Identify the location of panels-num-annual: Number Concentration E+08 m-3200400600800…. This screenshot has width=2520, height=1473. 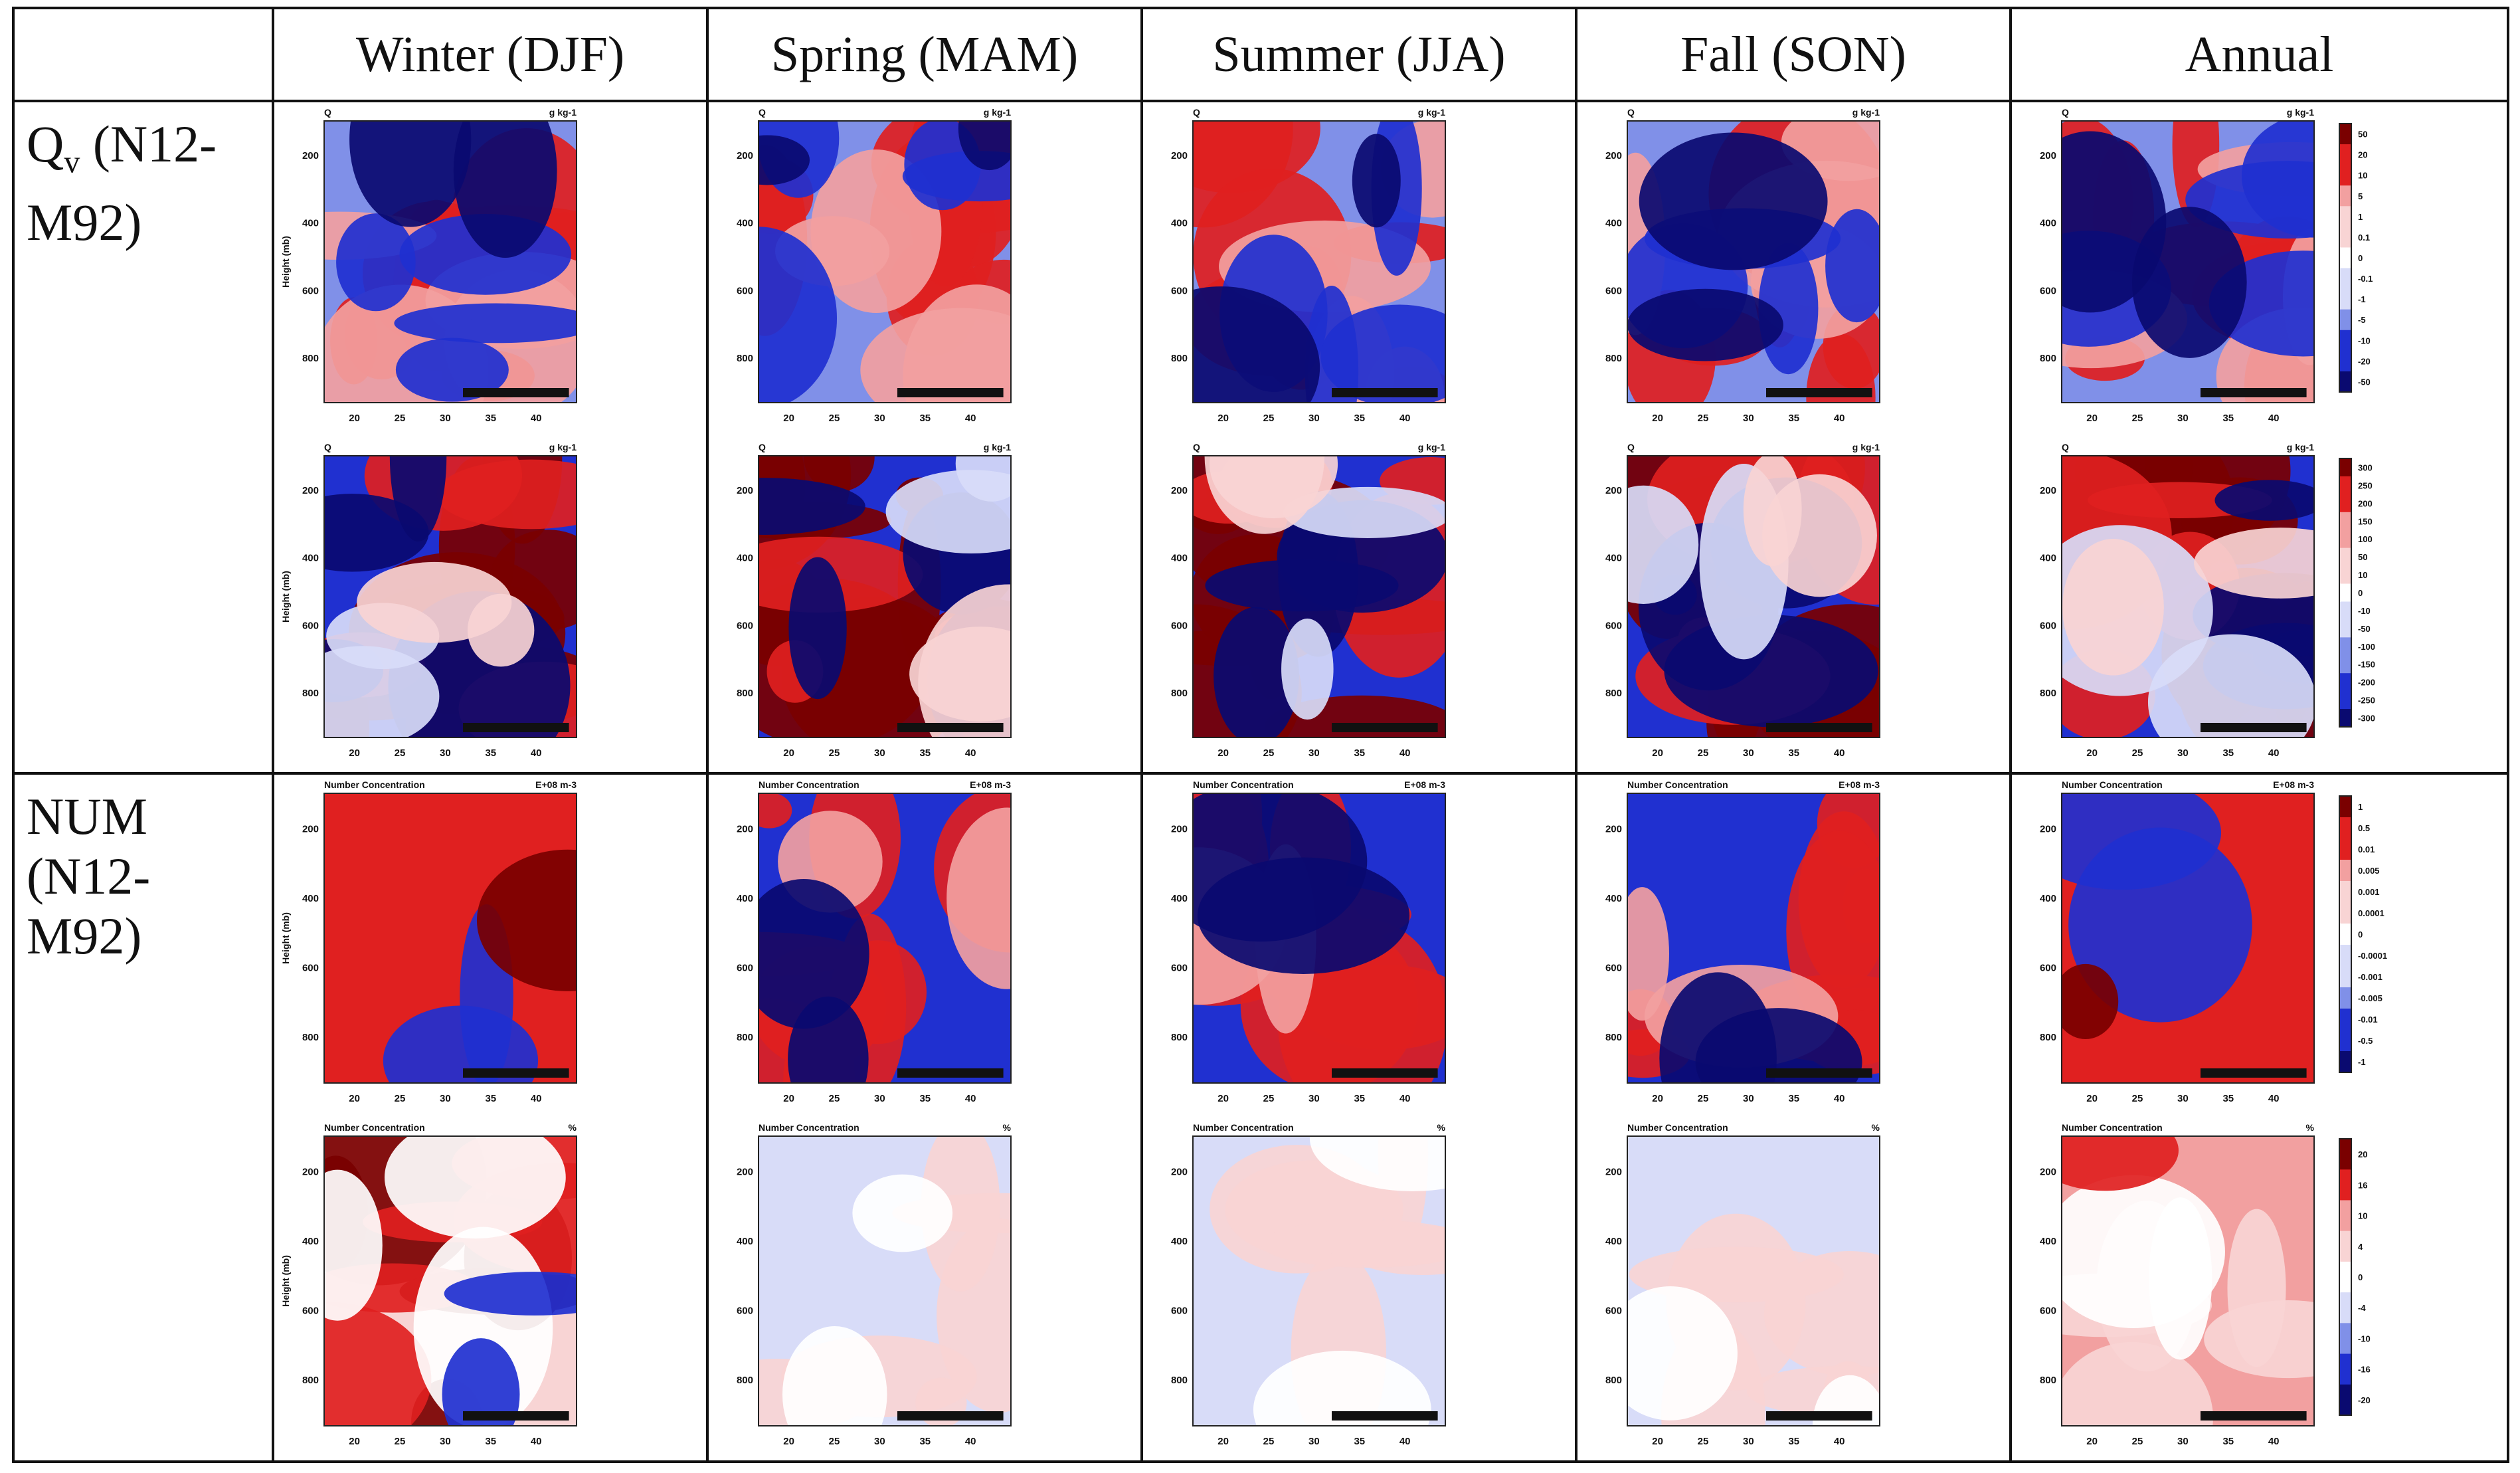
(2213, 1113).